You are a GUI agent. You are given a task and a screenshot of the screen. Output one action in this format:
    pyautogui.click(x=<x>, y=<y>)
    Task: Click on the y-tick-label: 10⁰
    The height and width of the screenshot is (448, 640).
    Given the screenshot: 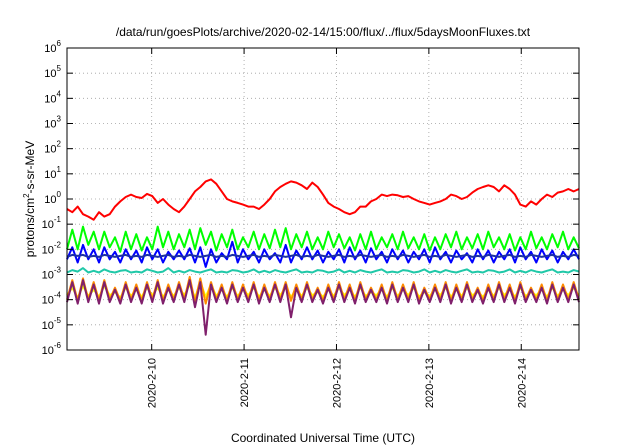 What is the action you would take?
    pyautogui.click(x=52, y=198)
    